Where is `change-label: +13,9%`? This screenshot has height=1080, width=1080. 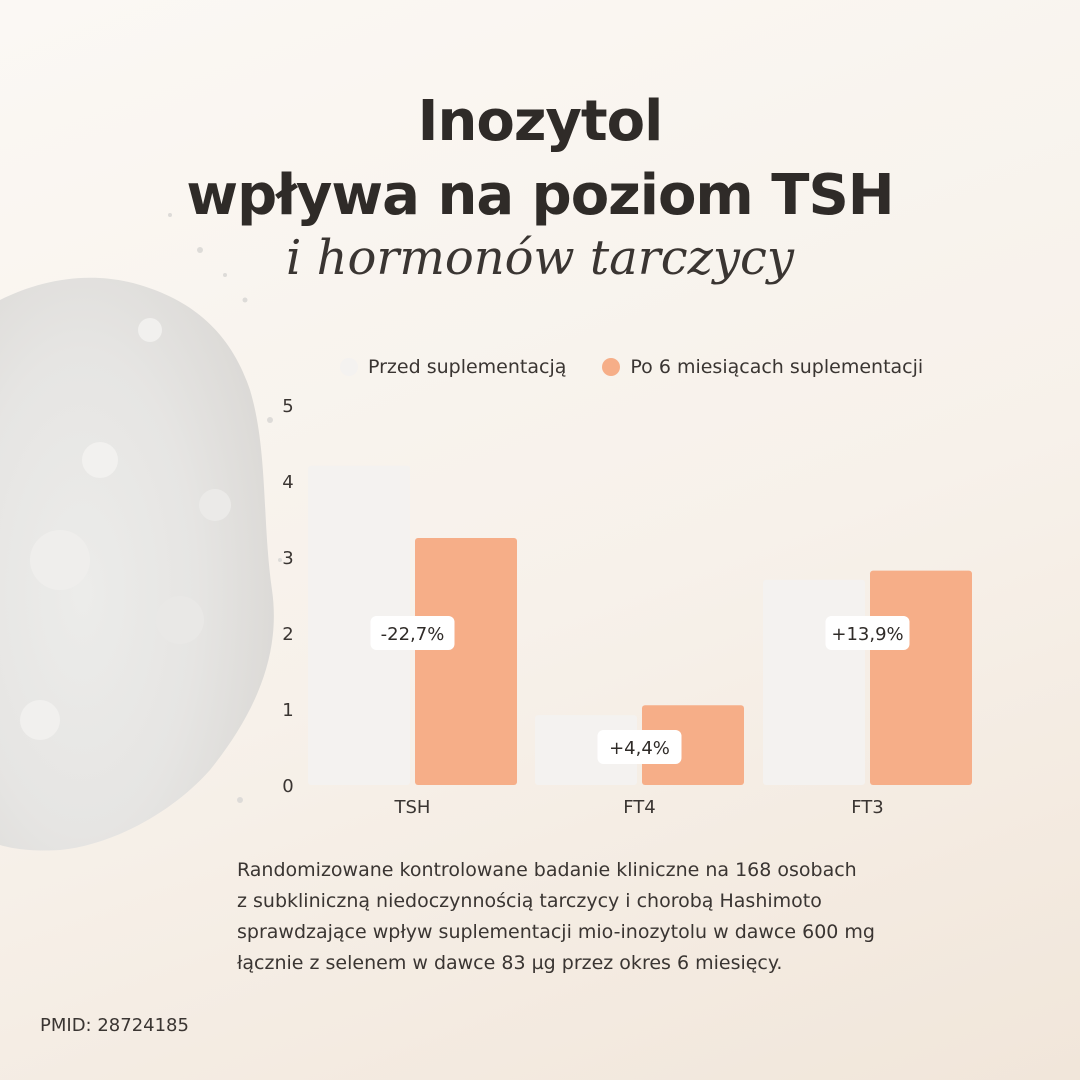 change-label: +13,9% is located at coordinates (867, 634).